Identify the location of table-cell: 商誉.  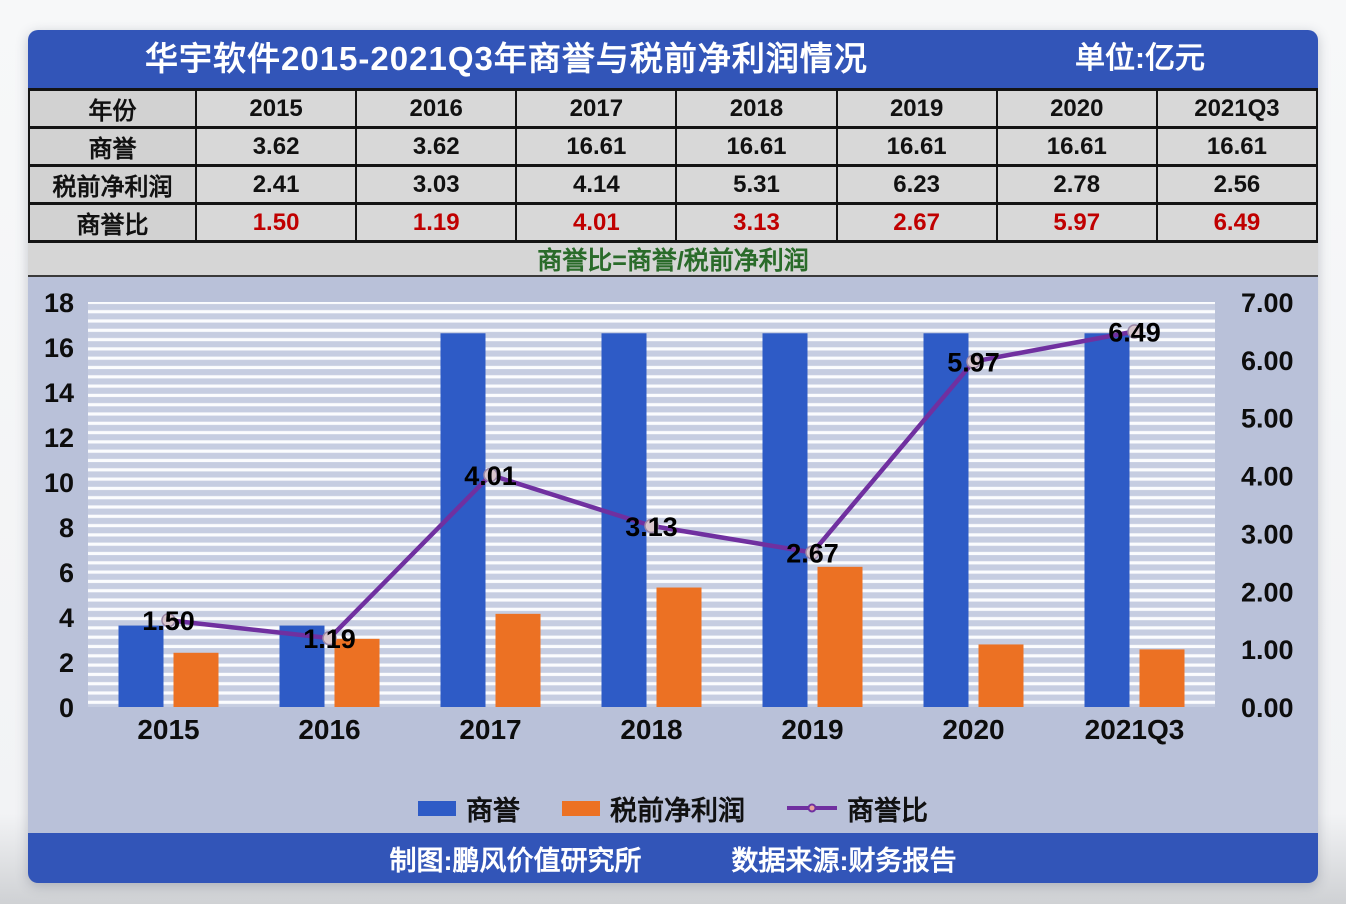
(112, 146).